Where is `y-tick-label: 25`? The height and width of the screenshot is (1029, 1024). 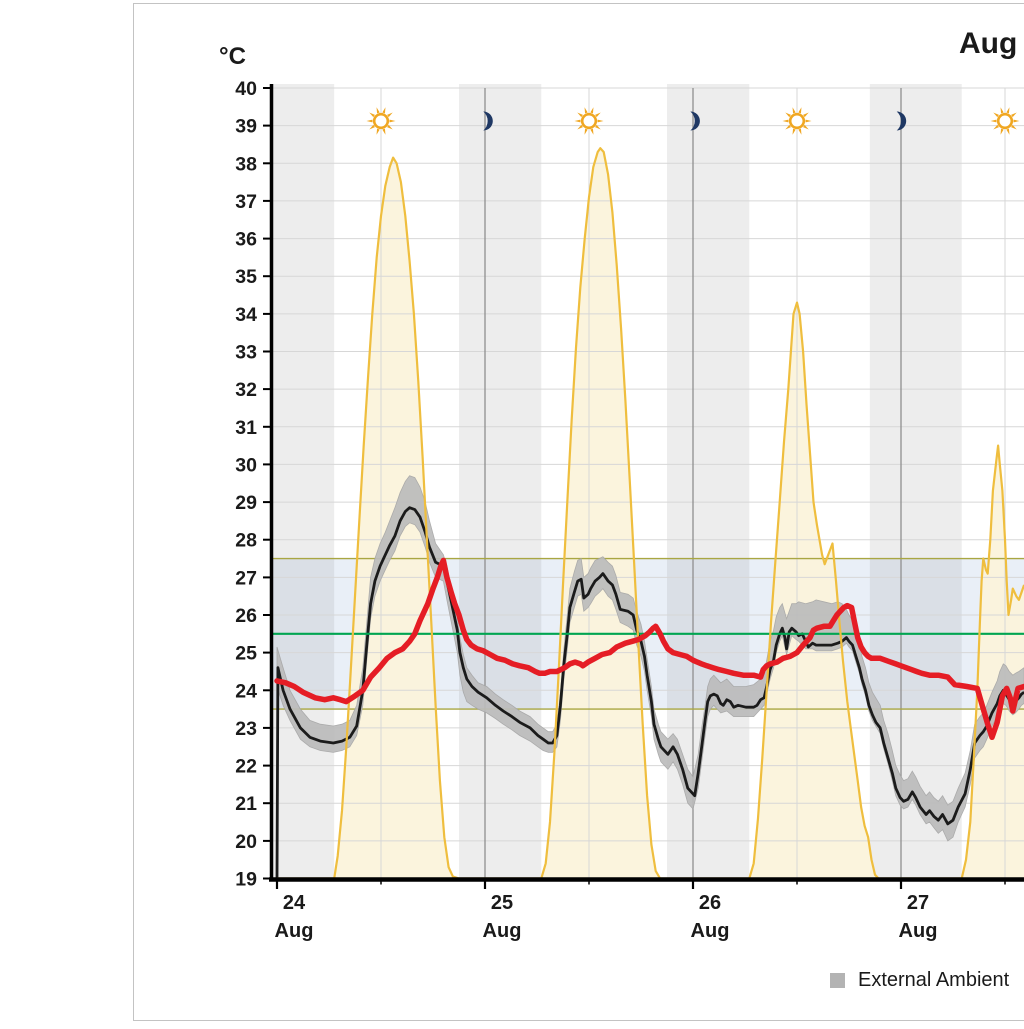 y-tick-label: 25 is located at coordinates (246, 654).